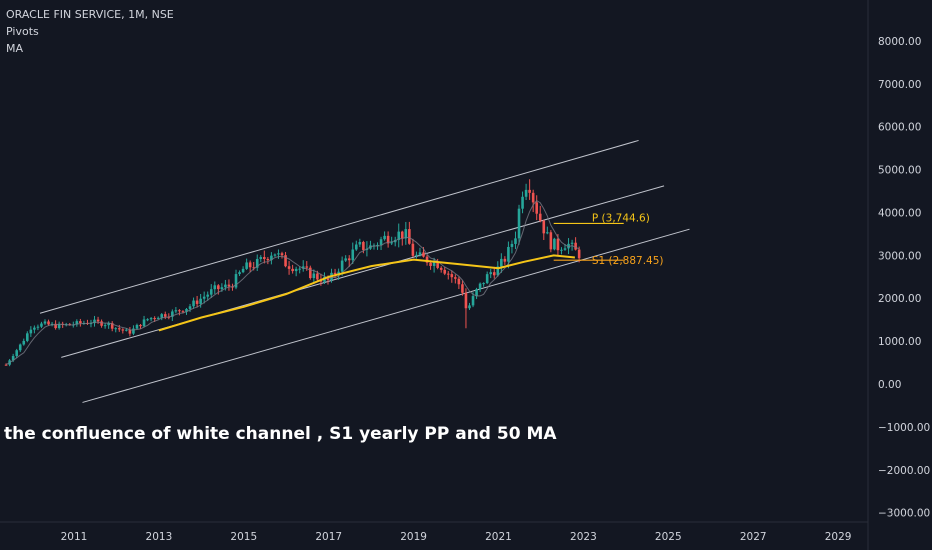 This screenshot has width=932, height=550. Describe the element at coordinates (22, 31) in the screenshot. I see `indicator-pivots-label: Pivots` at that location.